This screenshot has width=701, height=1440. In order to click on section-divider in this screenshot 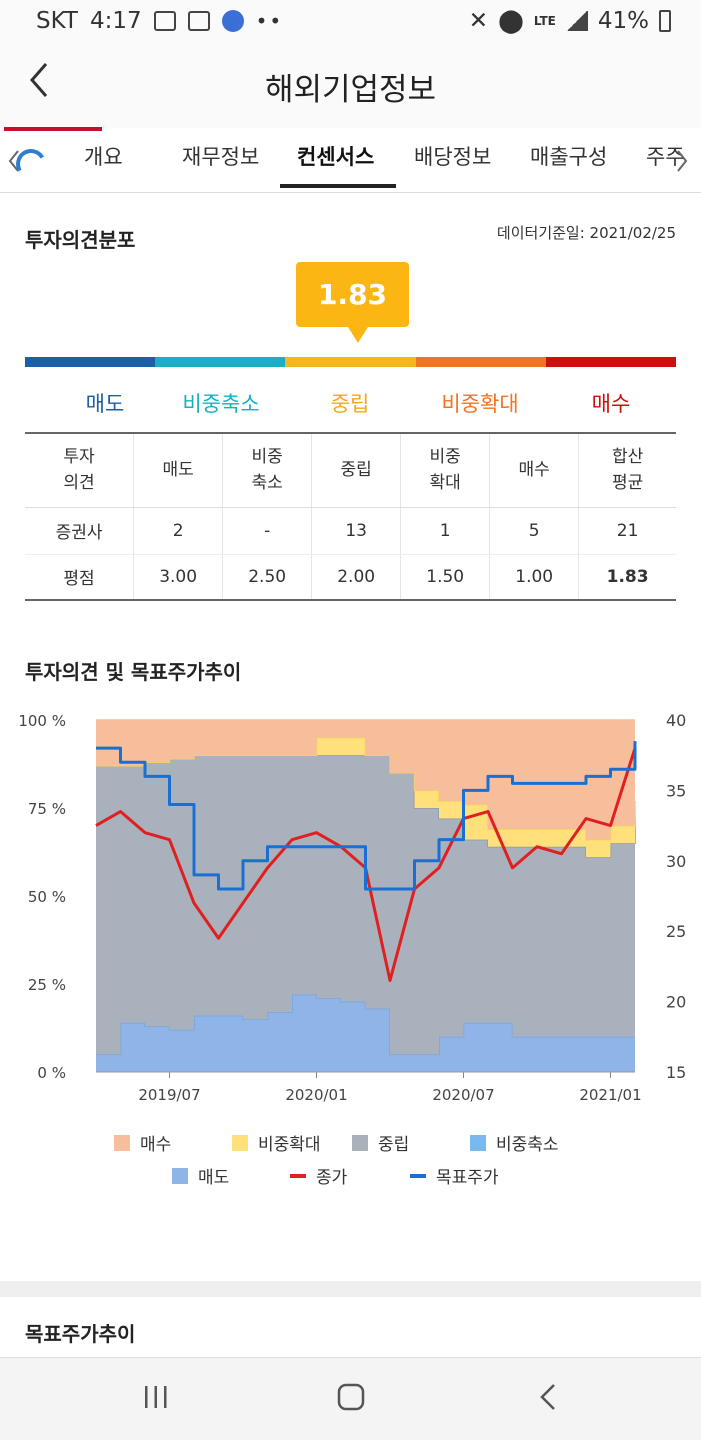, I will do `click(350, 1289)`.